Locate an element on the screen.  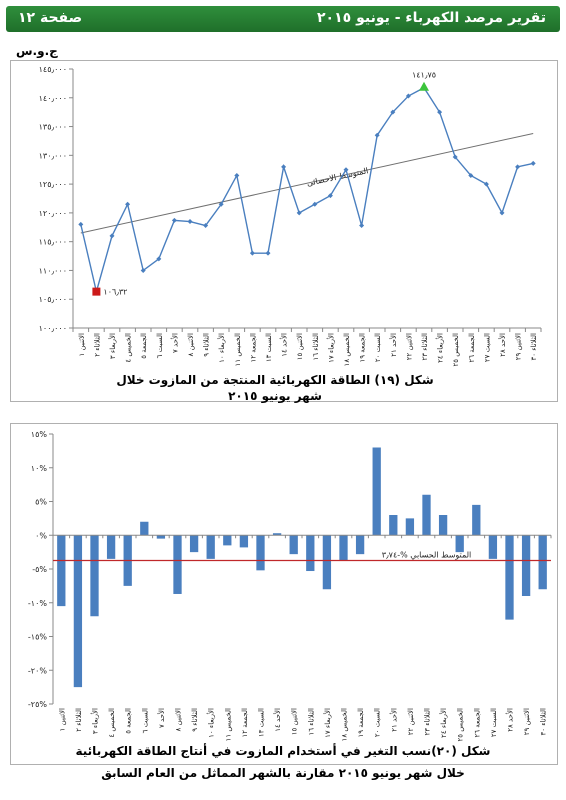
chart1-x-tick-label: الثلاثاء ١٦ is located at coordinates (316, 347).